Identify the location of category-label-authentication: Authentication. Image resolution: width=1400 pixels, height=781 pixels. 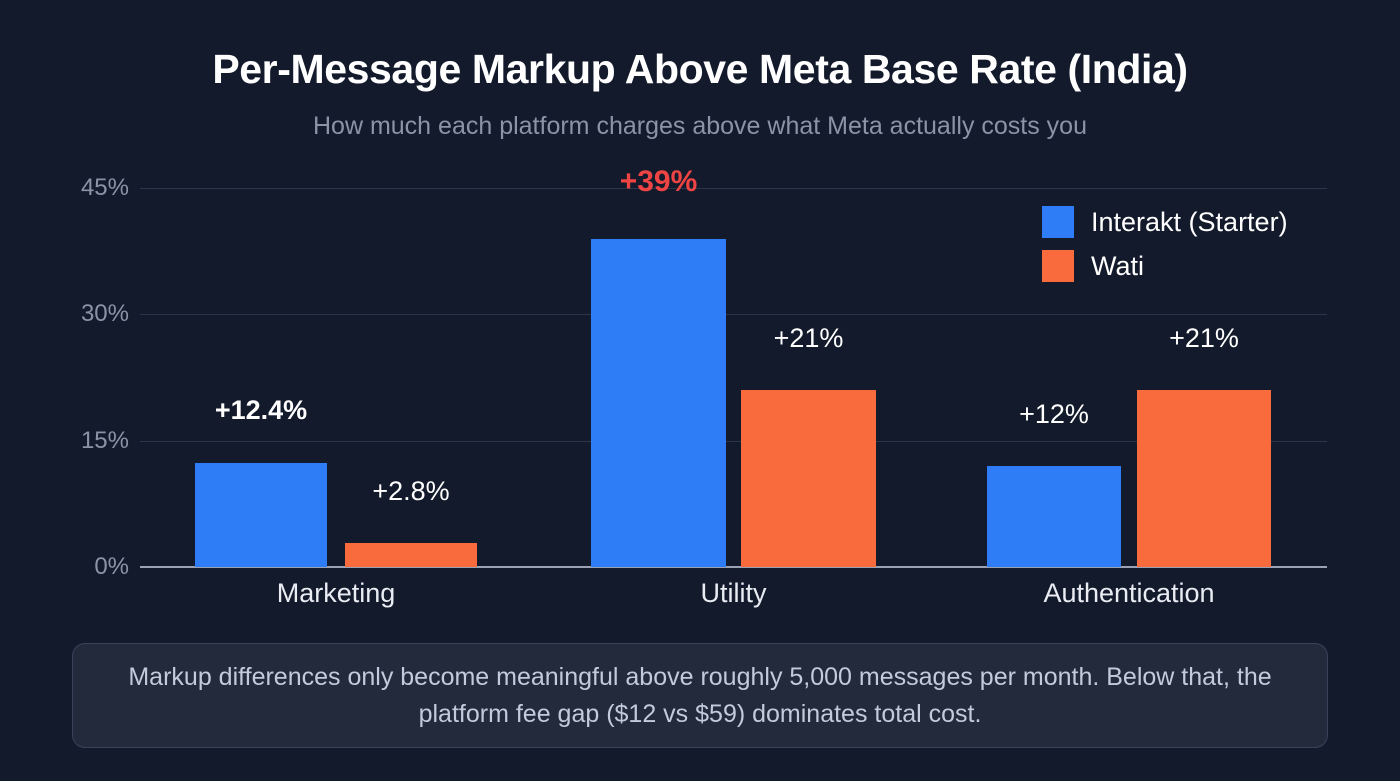
(1129, 593).